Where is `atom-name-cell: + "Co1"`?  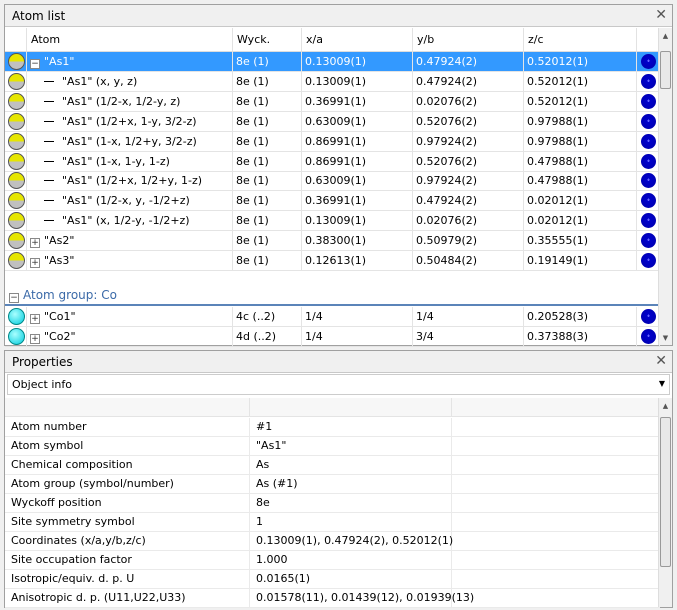 atom-name-cell: + "Co1" is located at coordinates (130, 316).